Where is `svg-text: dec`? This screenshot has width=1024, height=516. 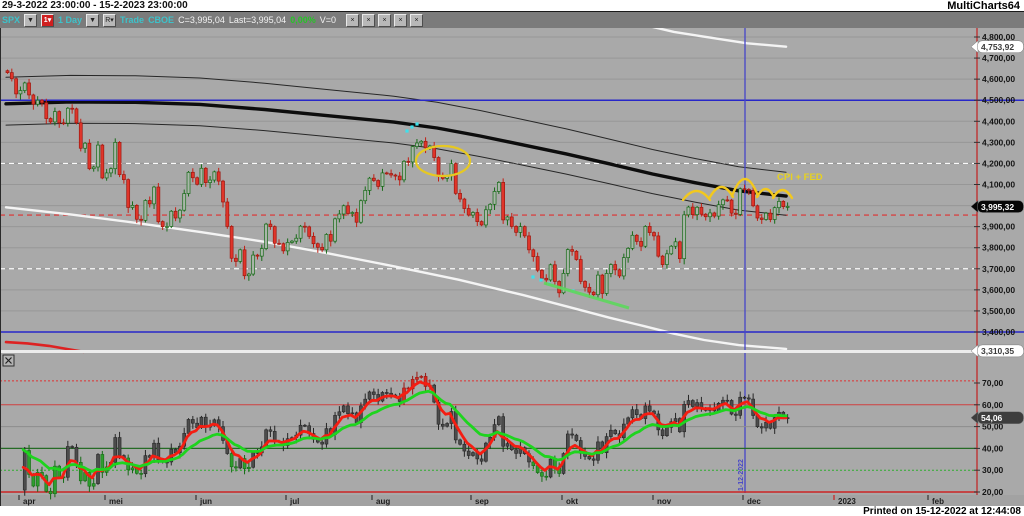 svg-text: dec is located at coordinates (754, 501).